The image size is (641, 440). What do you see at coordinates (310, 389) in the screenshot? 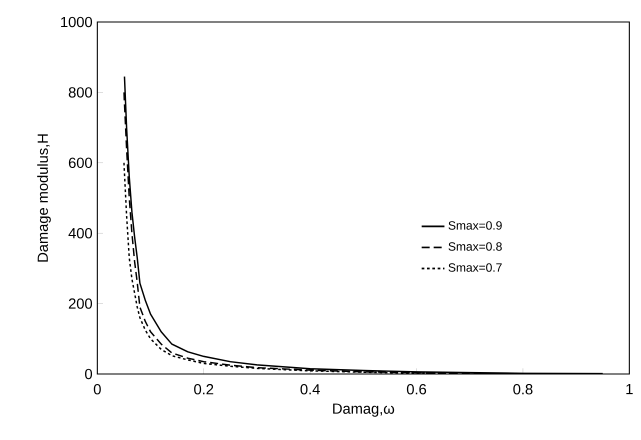
I see `x-tick-label: 0.4` at bounding box center [310, 389].